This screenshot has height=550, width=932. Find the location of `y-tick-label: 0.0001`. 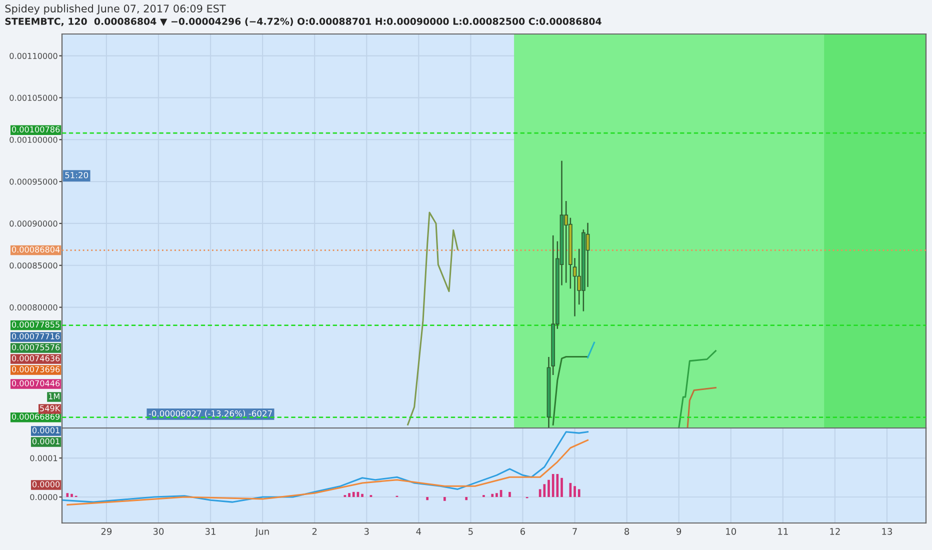

y-tick-label: 0.0001 is located at coordinates (44, 458).